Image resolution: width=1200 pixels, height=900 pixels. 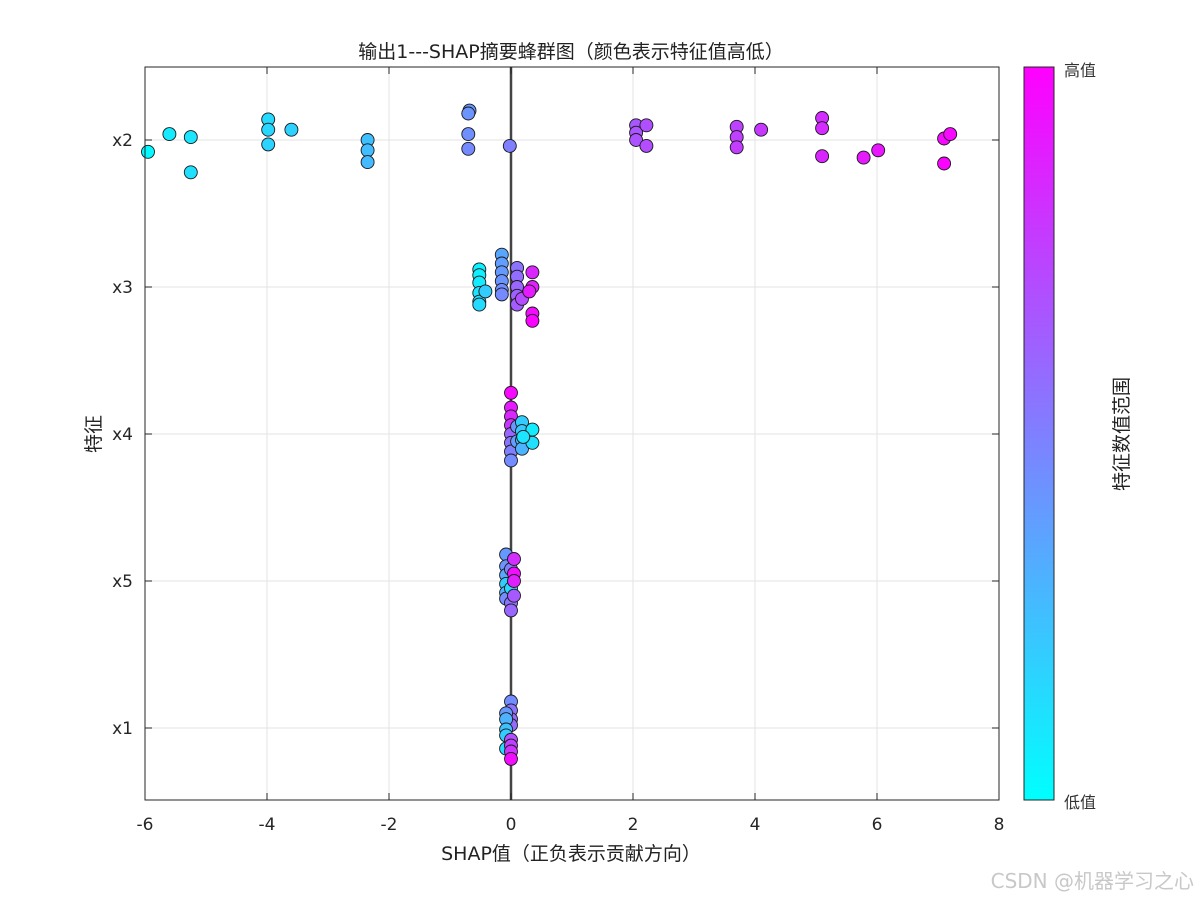 I want to click on colorbar-gradient, so click(x=1039, y=433).